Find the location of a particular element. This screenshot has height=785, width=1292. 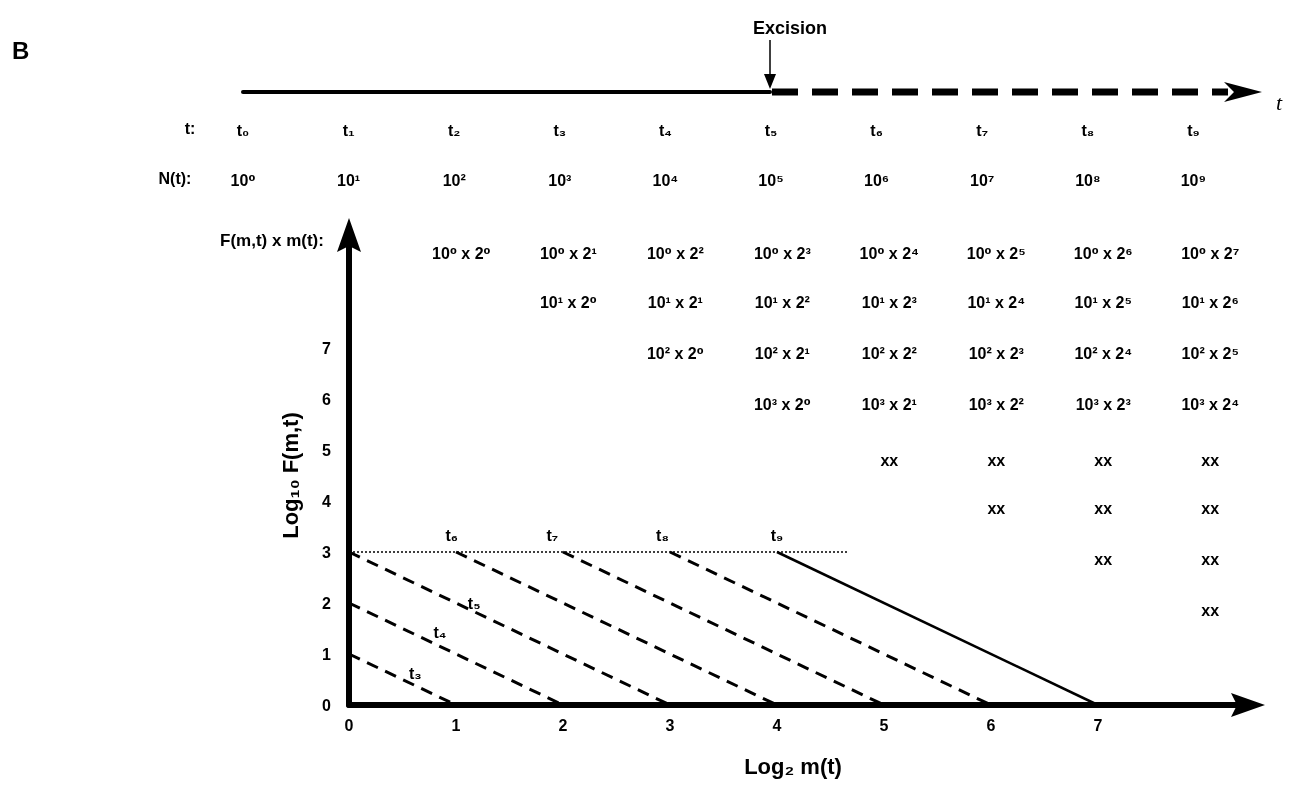

text: 10⁶ is located at coordinates (877, 180).